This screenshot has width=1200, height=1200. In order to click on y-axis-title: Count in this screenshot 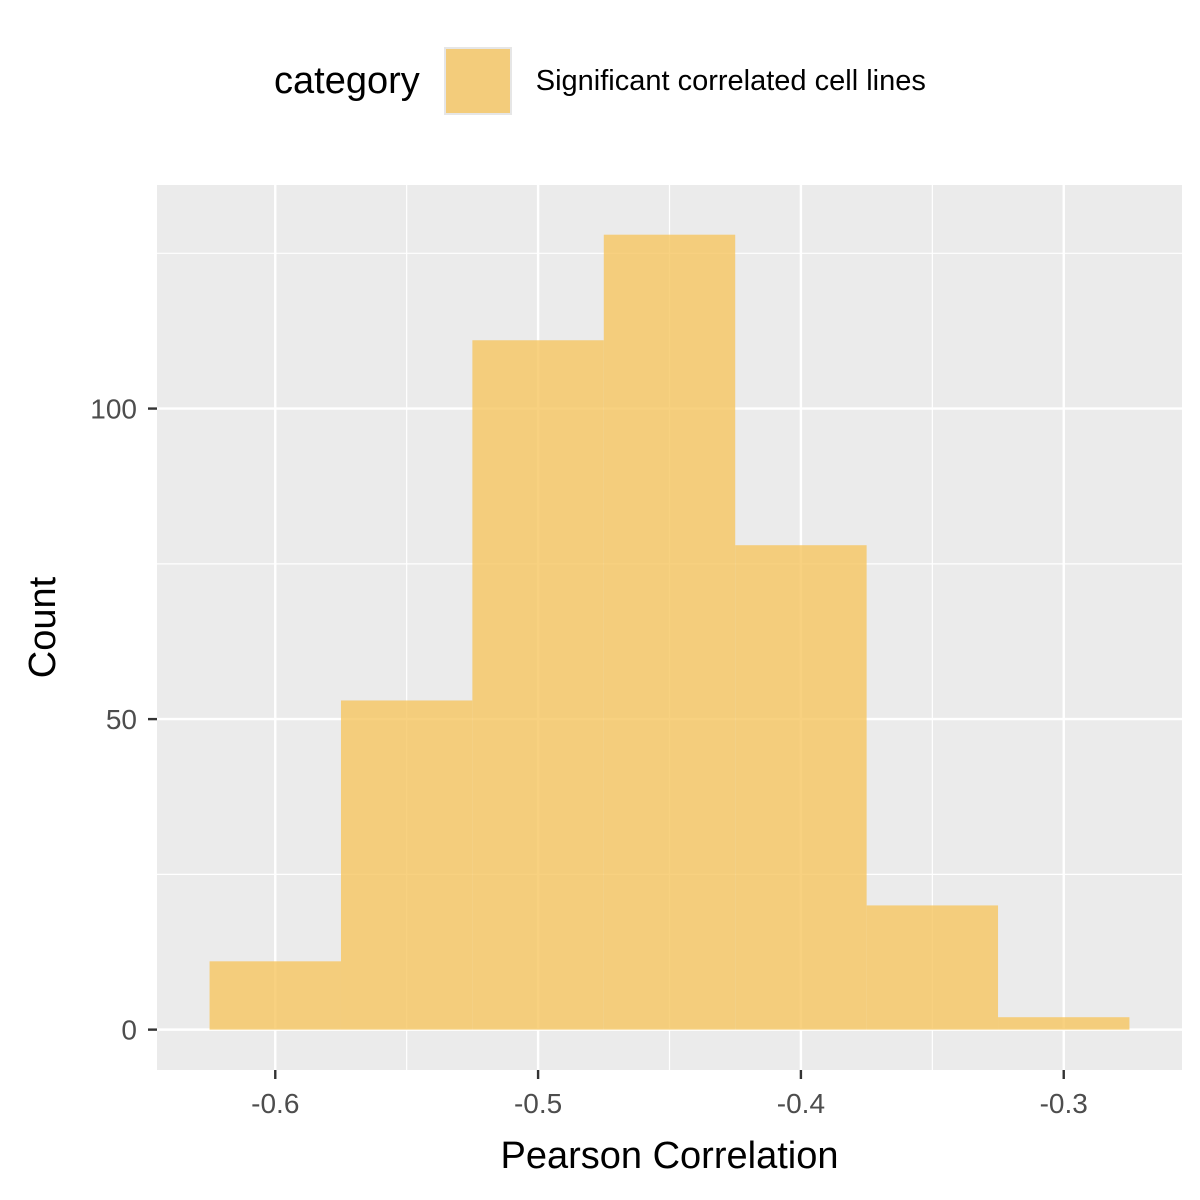, I will do `click(43, 627)`.